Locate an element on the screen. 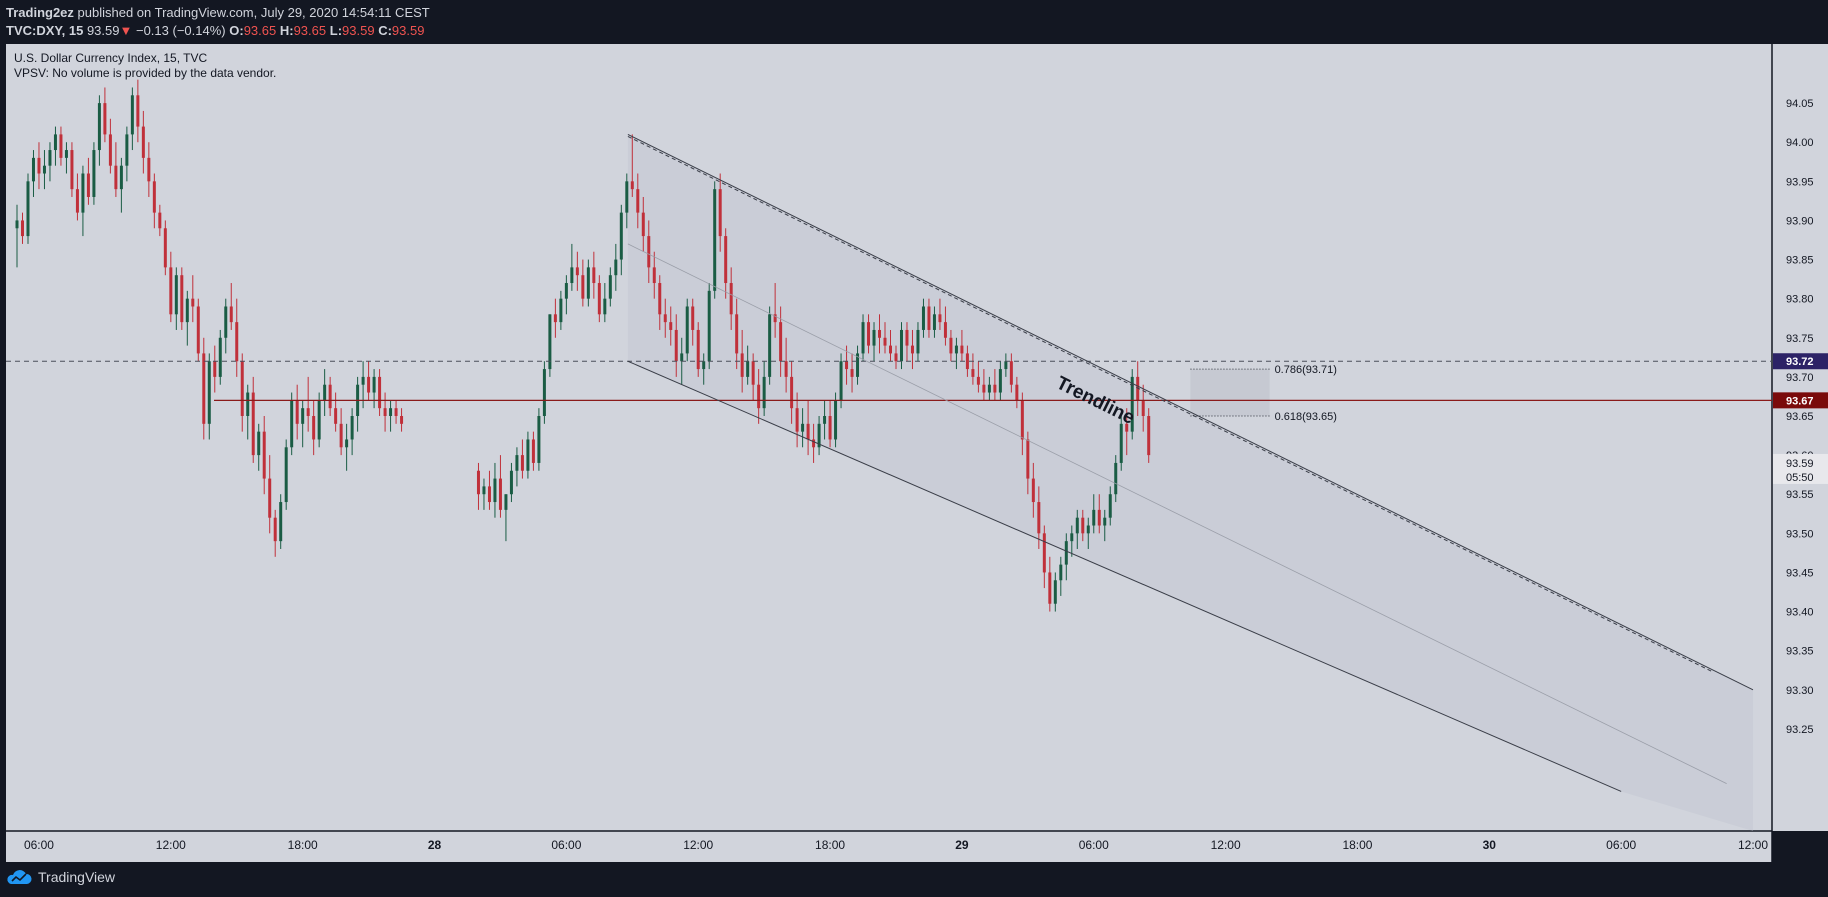 The width and height of the screenshot is (1828, 897). open-label: O: is located at coordinates (236, 30).